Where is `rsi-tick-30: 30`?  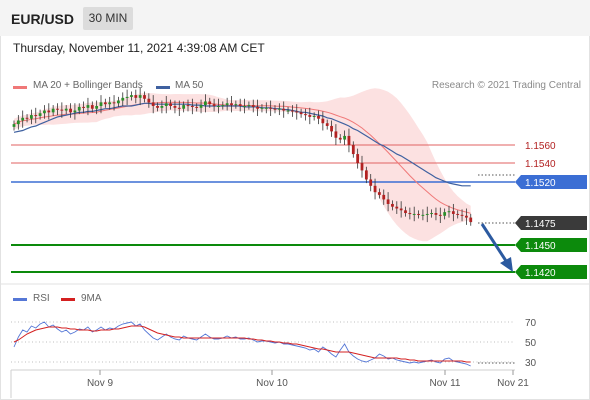
rsi-tick-30: 30 is located at coordinates (531, 363).